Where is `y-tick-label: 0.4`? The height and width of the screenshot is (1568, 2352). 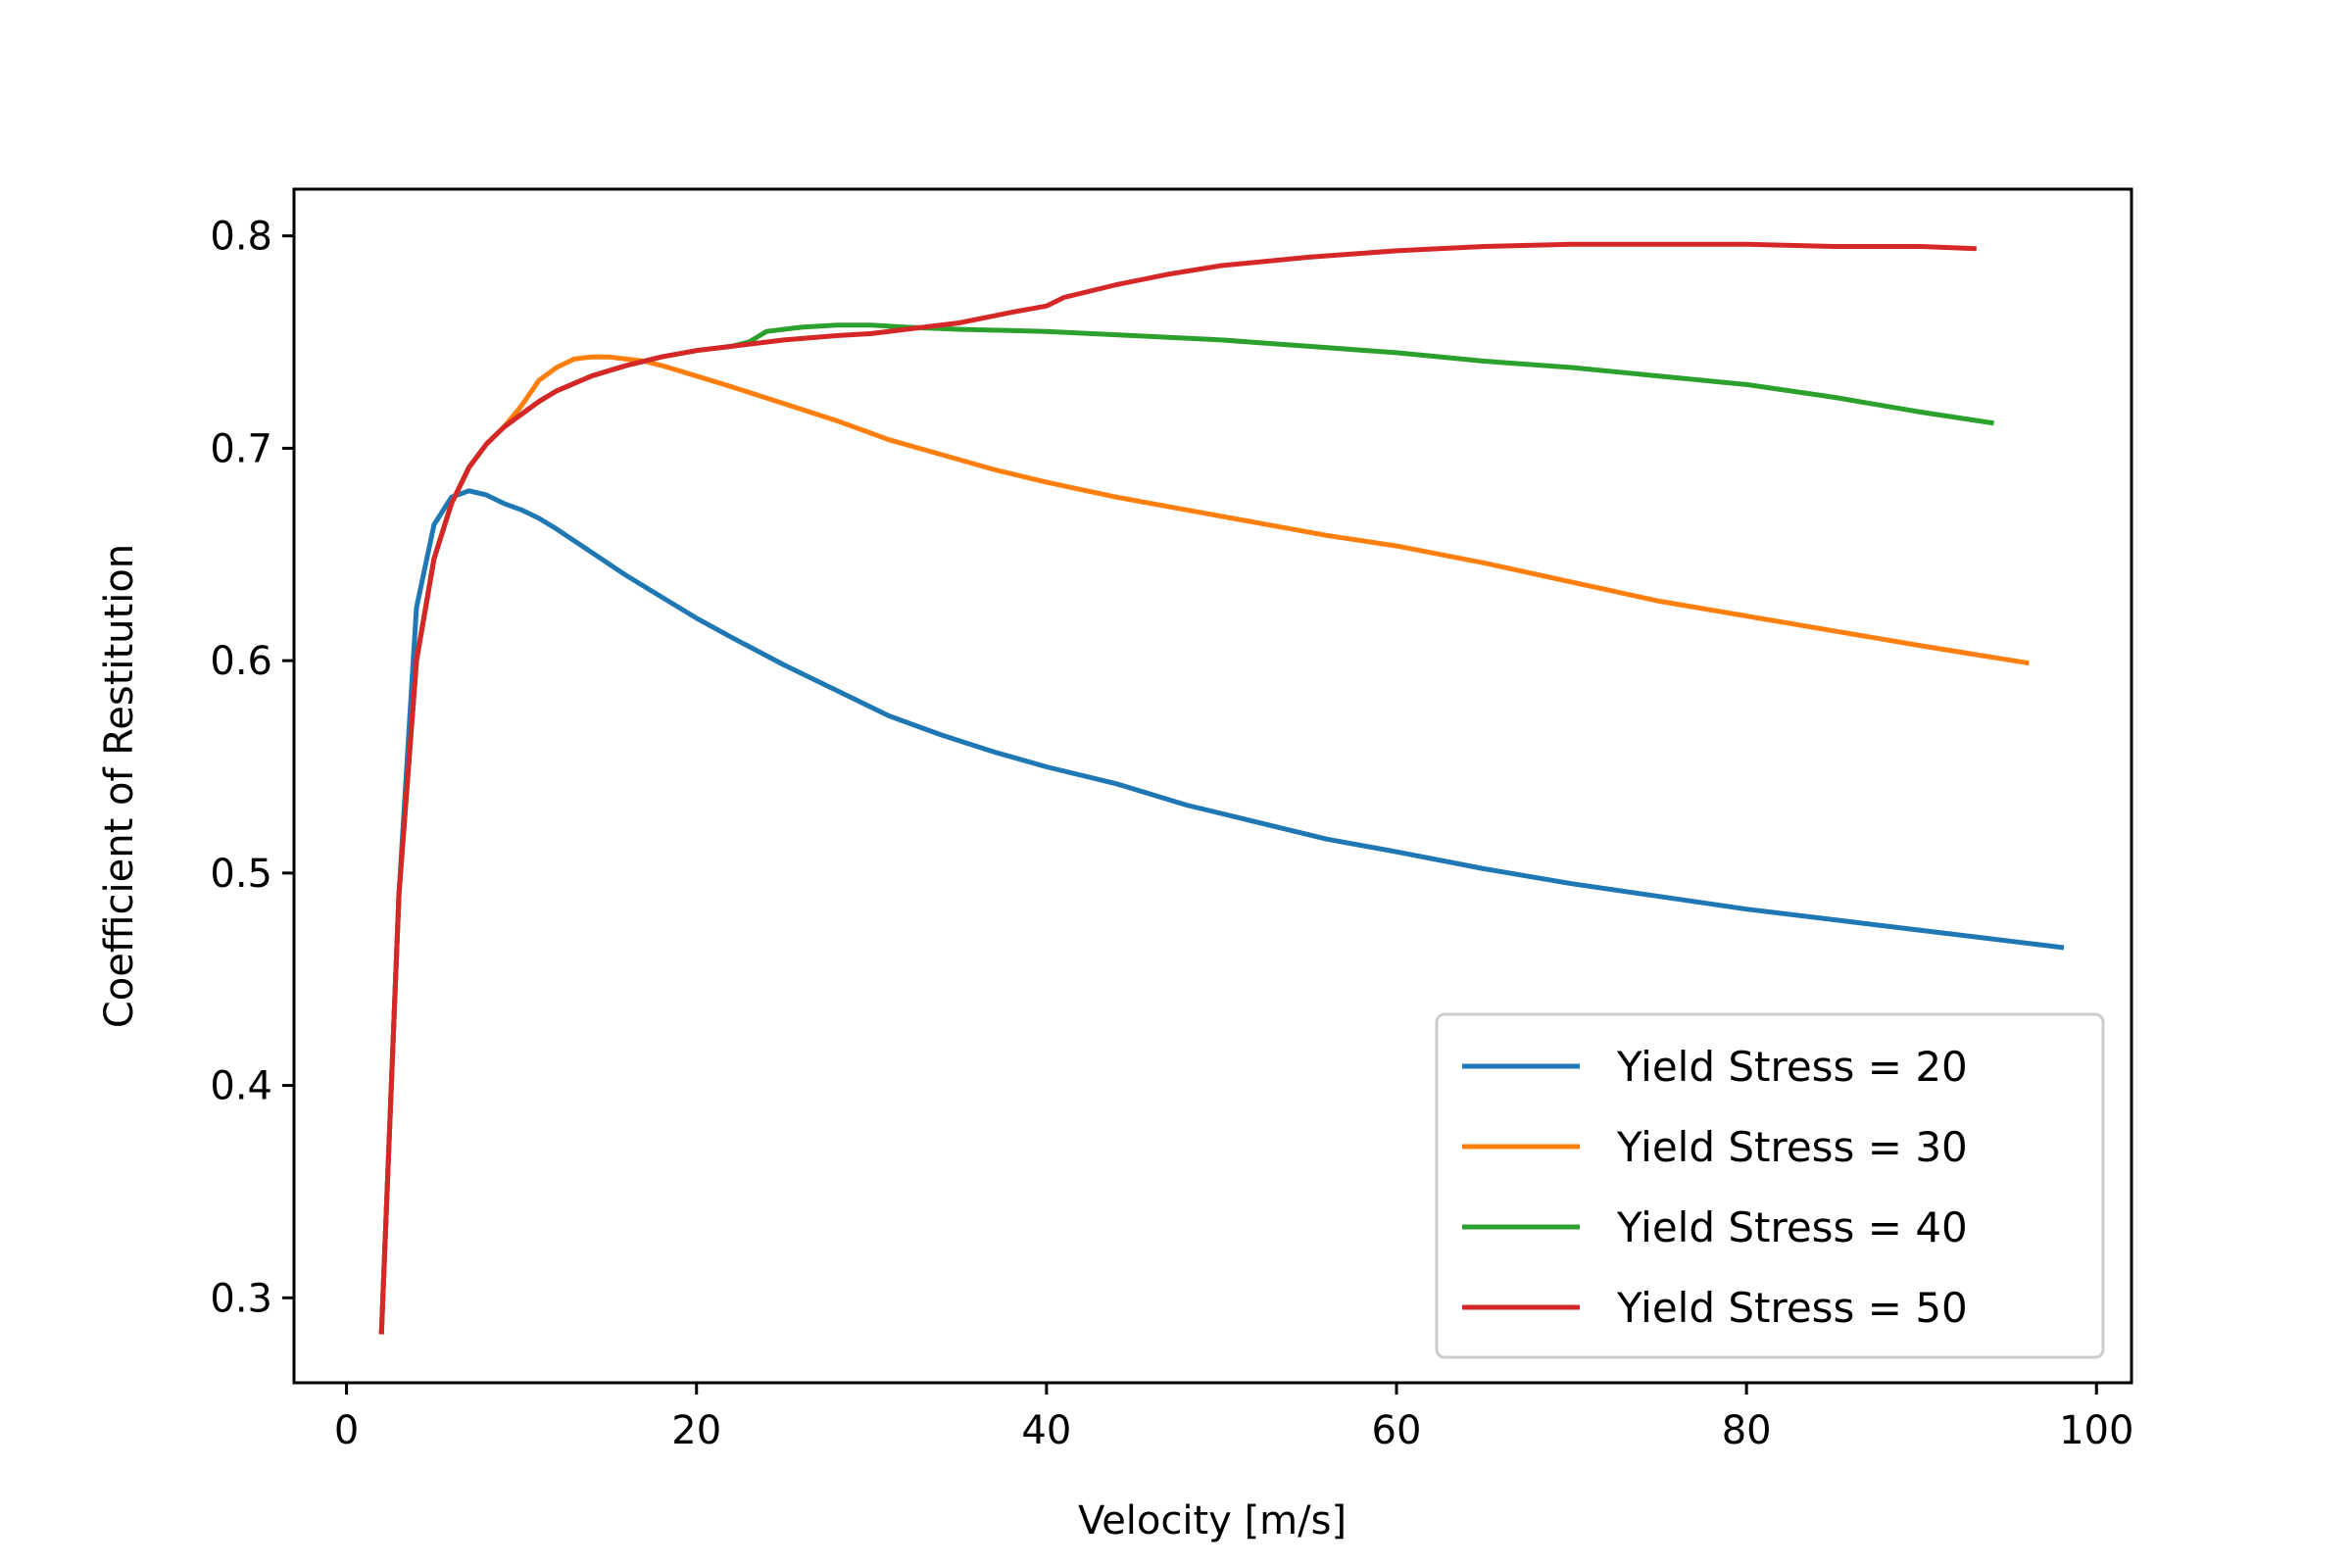 y-tick-label: 0.4 is located at coordinates (241, 1086).